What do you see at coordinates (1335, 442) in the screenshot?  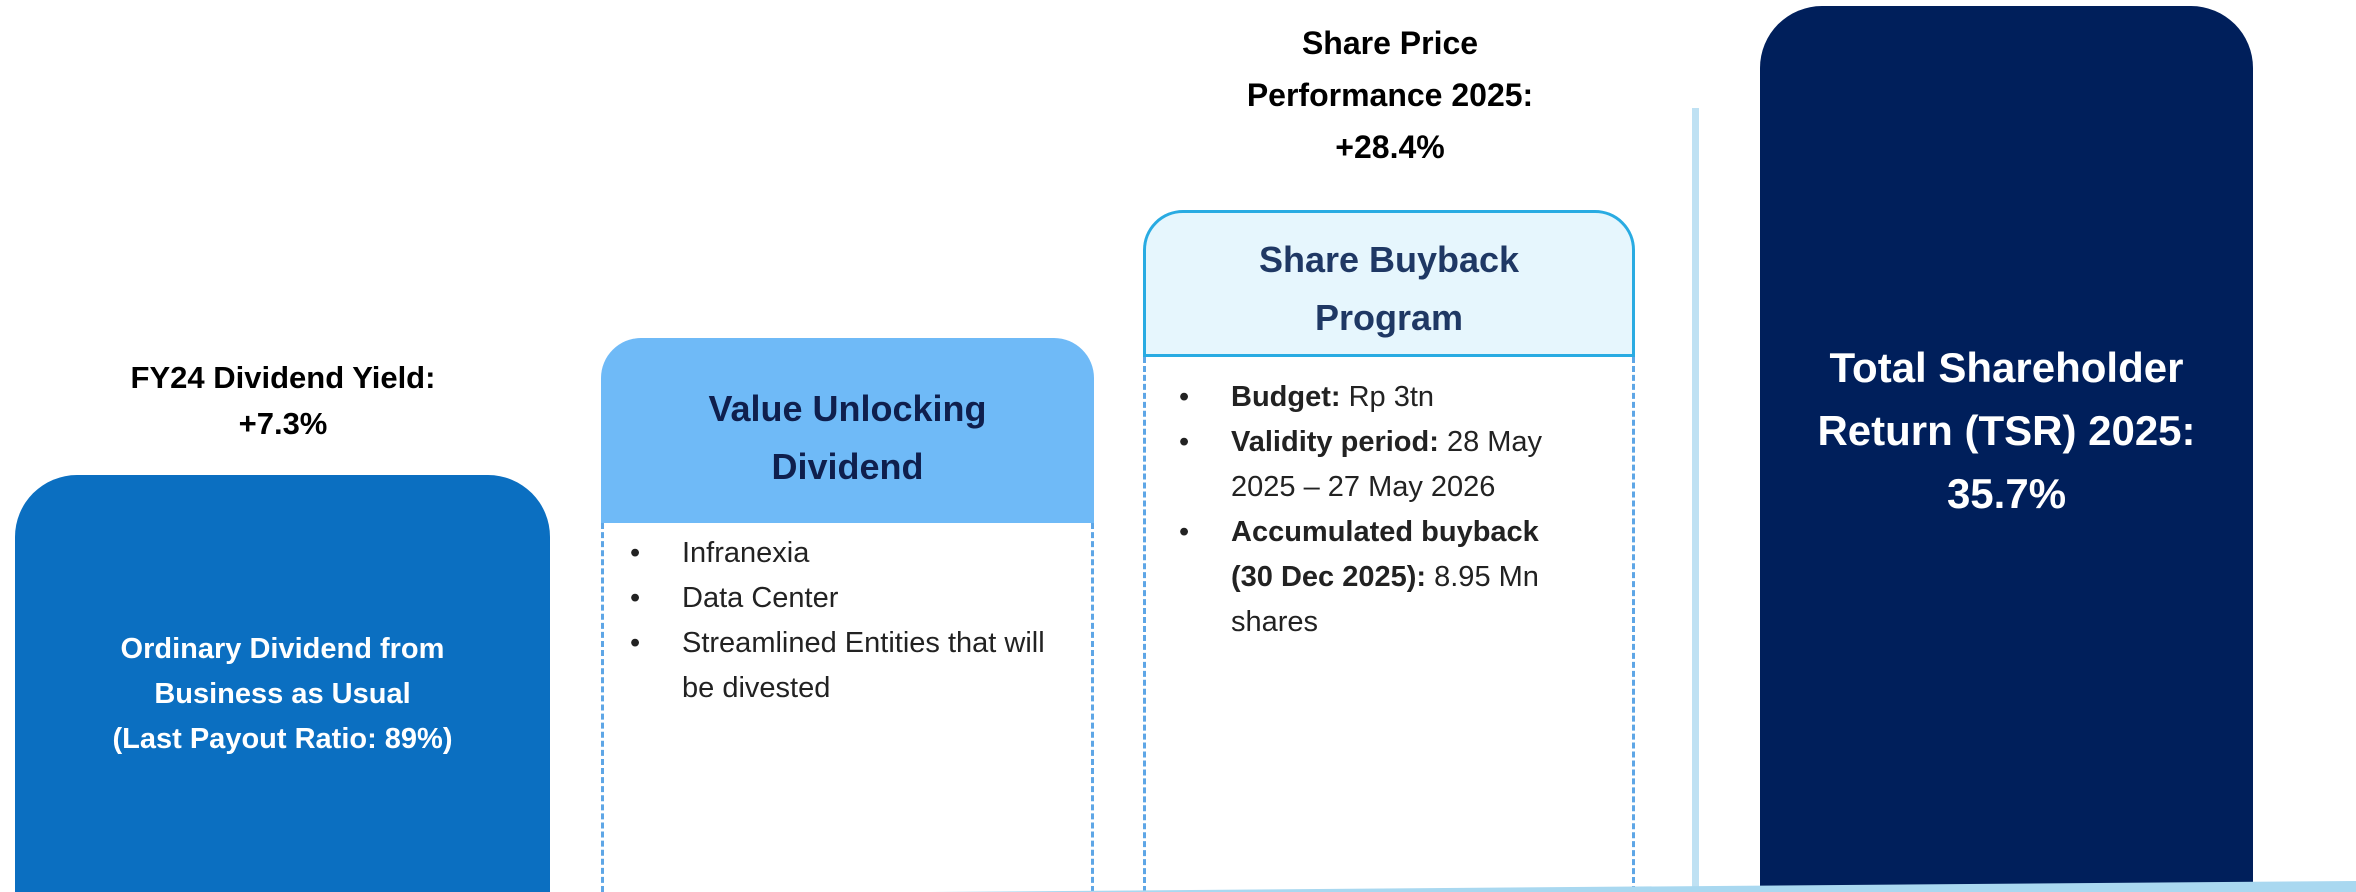 I see `bullet-label: Validity period:` at bounding box center [1335, 442].